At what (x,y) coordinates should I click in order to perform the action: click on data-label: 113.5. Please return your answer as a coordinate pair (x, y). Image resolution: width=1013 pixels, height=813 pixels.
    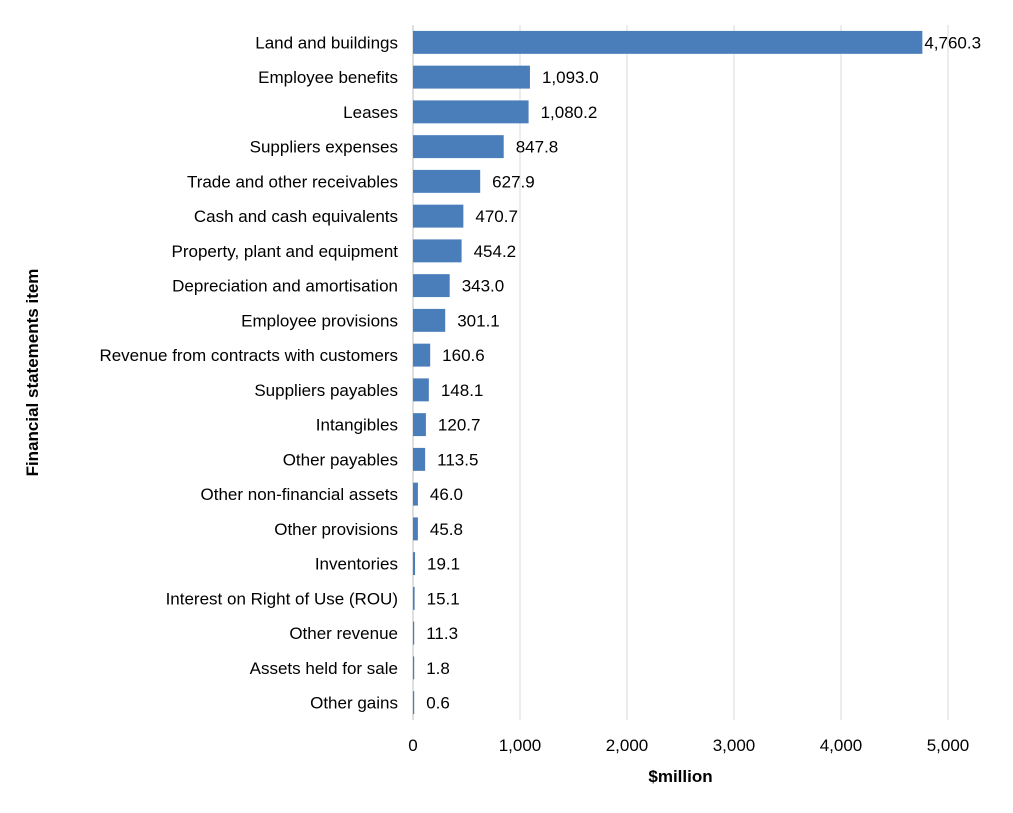
    Looking at the image, I should click on (457, 459).